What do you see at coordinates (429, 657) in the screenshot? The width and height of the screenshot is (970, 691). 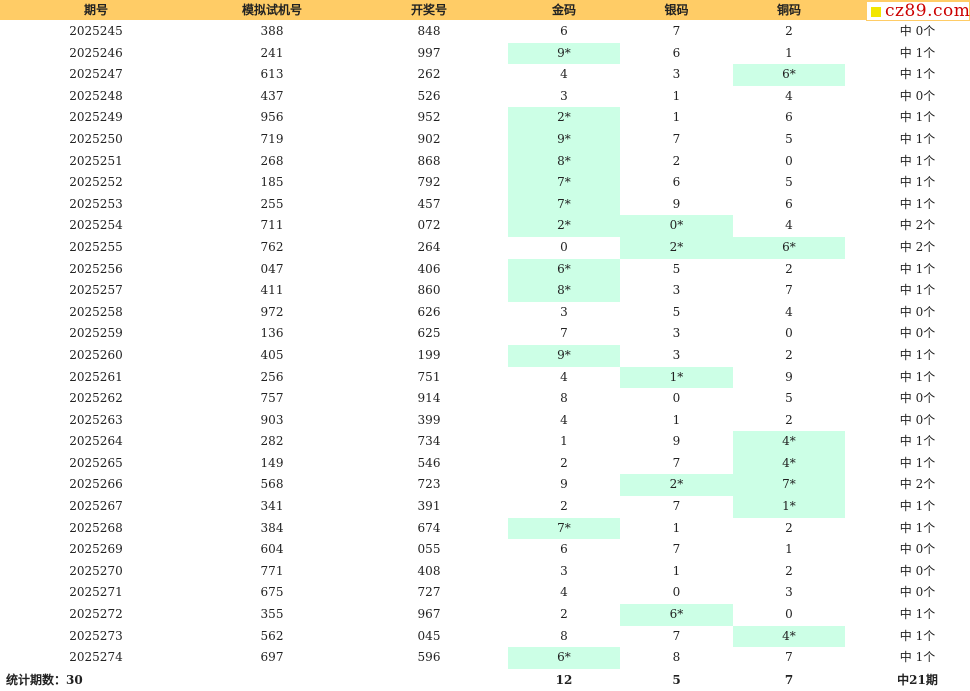 I see `cell-draw-number: 596` at bounding box center [429, 657].